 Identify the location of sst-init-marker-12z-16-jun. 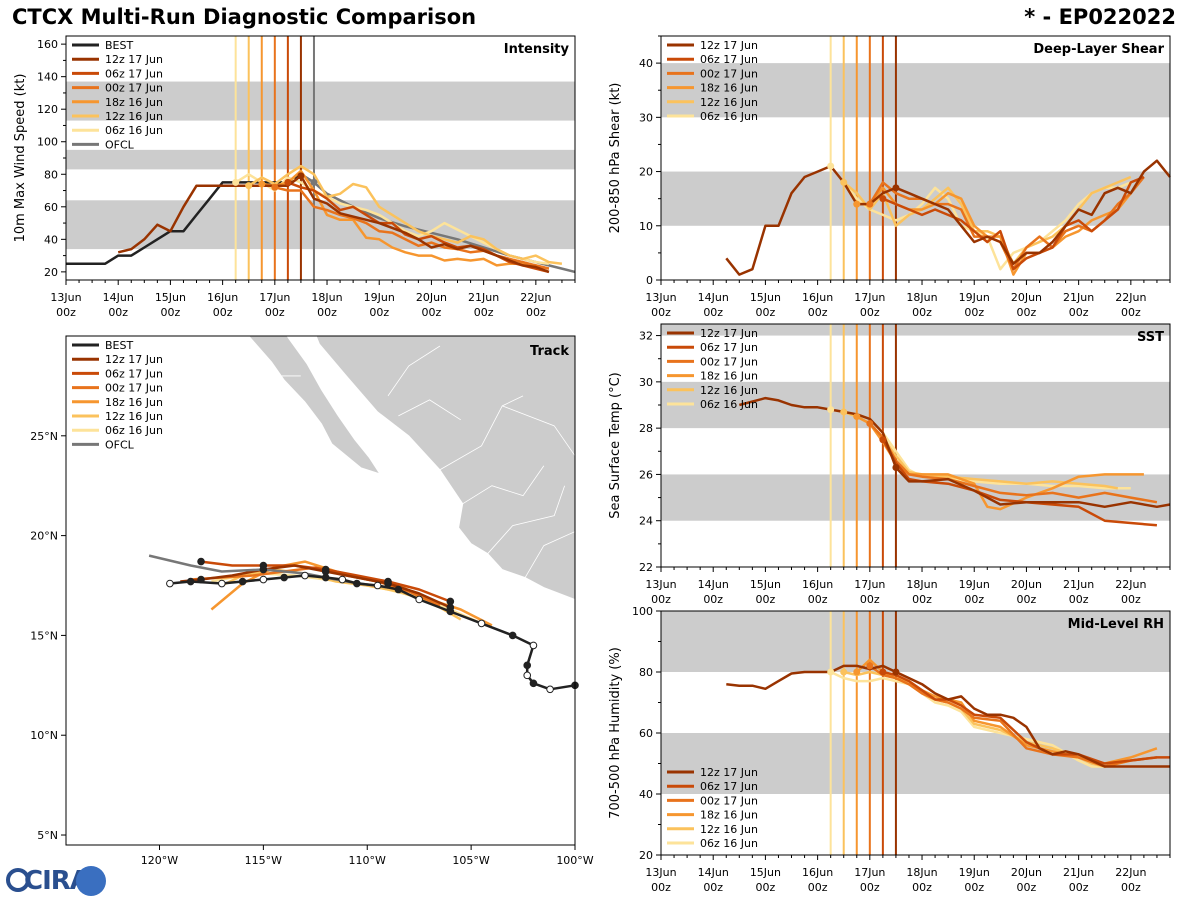
(844, 412).